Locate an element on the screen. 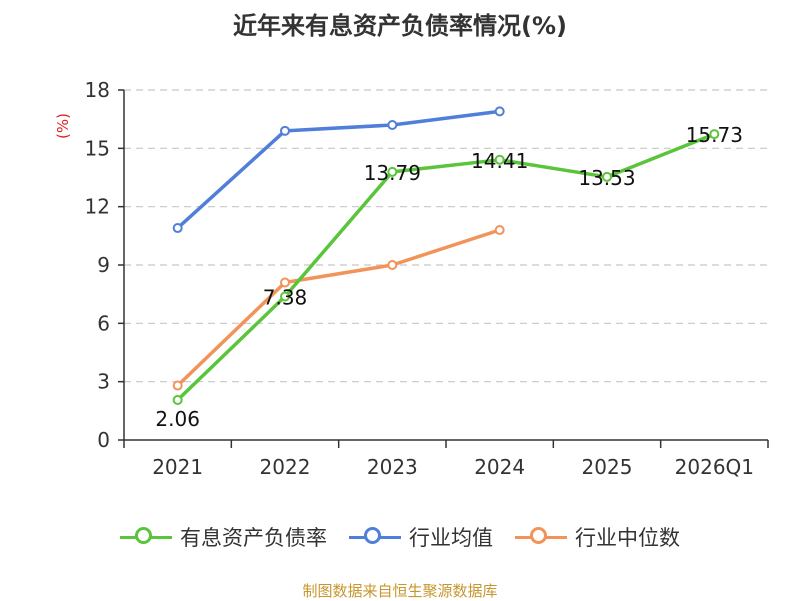  legend-label: 行业均值 is located at coordinates (451, 538).